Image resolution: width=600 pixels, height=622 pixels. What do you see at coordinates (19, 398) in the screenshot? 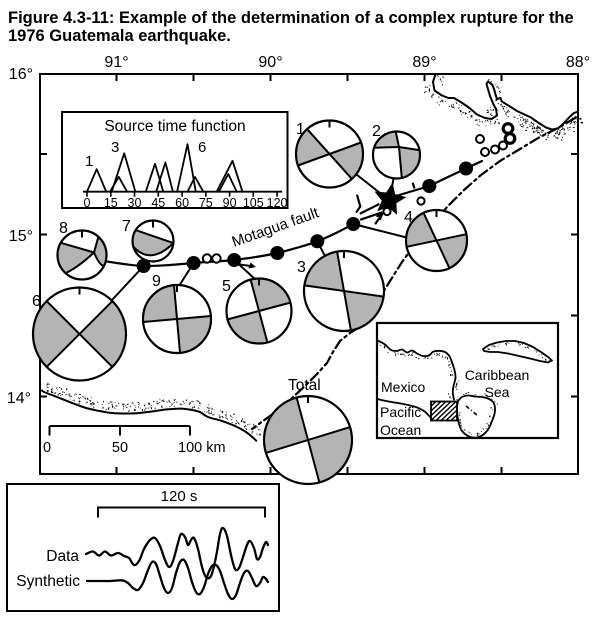
I see `svg-text: 14°` at bounding box center [19, 398].